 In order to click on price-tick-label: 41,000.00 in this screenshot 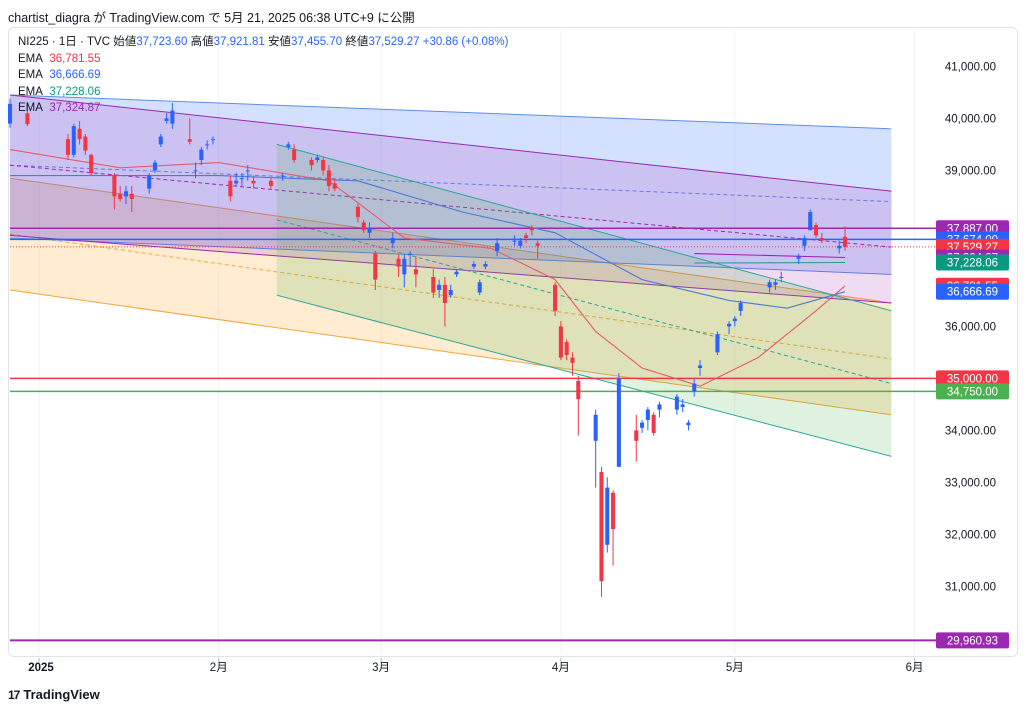, I will do `click(970, 67)`.